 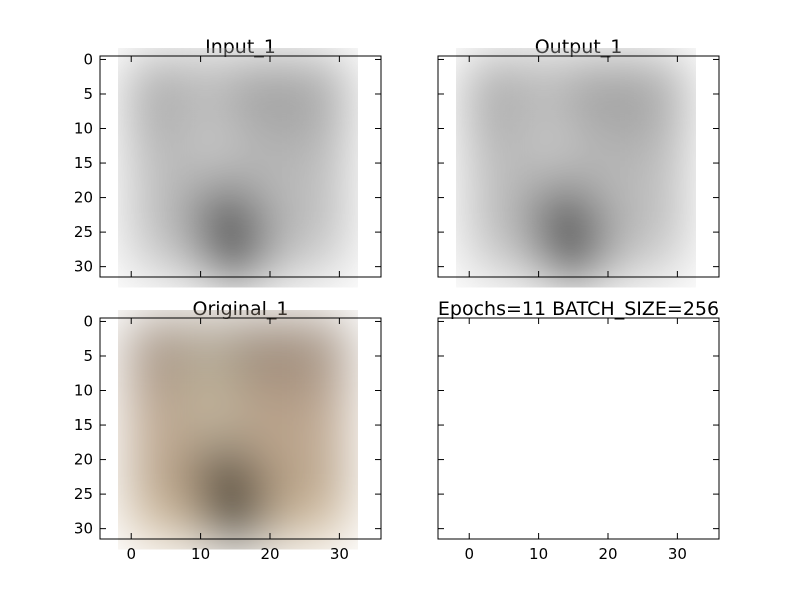 I want to click on subplot-title: Output_1, so click(x=579, y=47).